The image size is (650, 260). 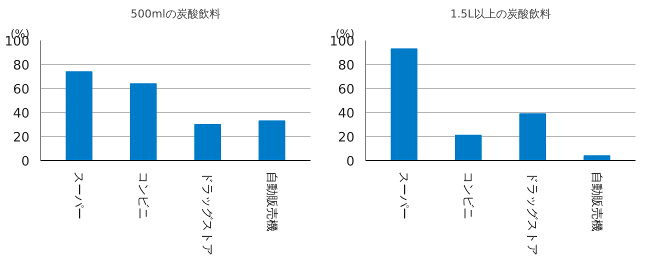 I want to click on chart-title: 500mlの炭酸飲料, so click(x=175, y=14).